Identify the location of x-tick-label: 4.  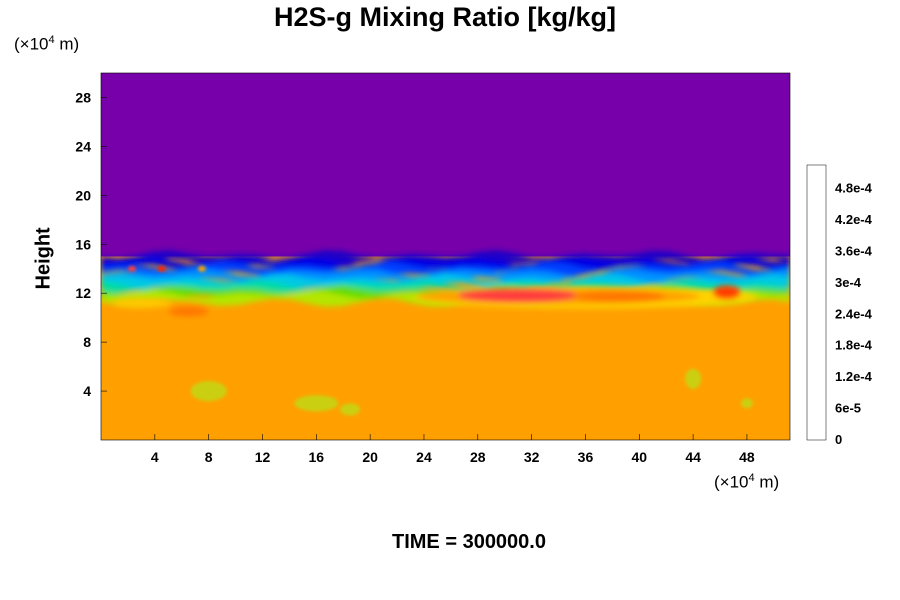
(155, 457).